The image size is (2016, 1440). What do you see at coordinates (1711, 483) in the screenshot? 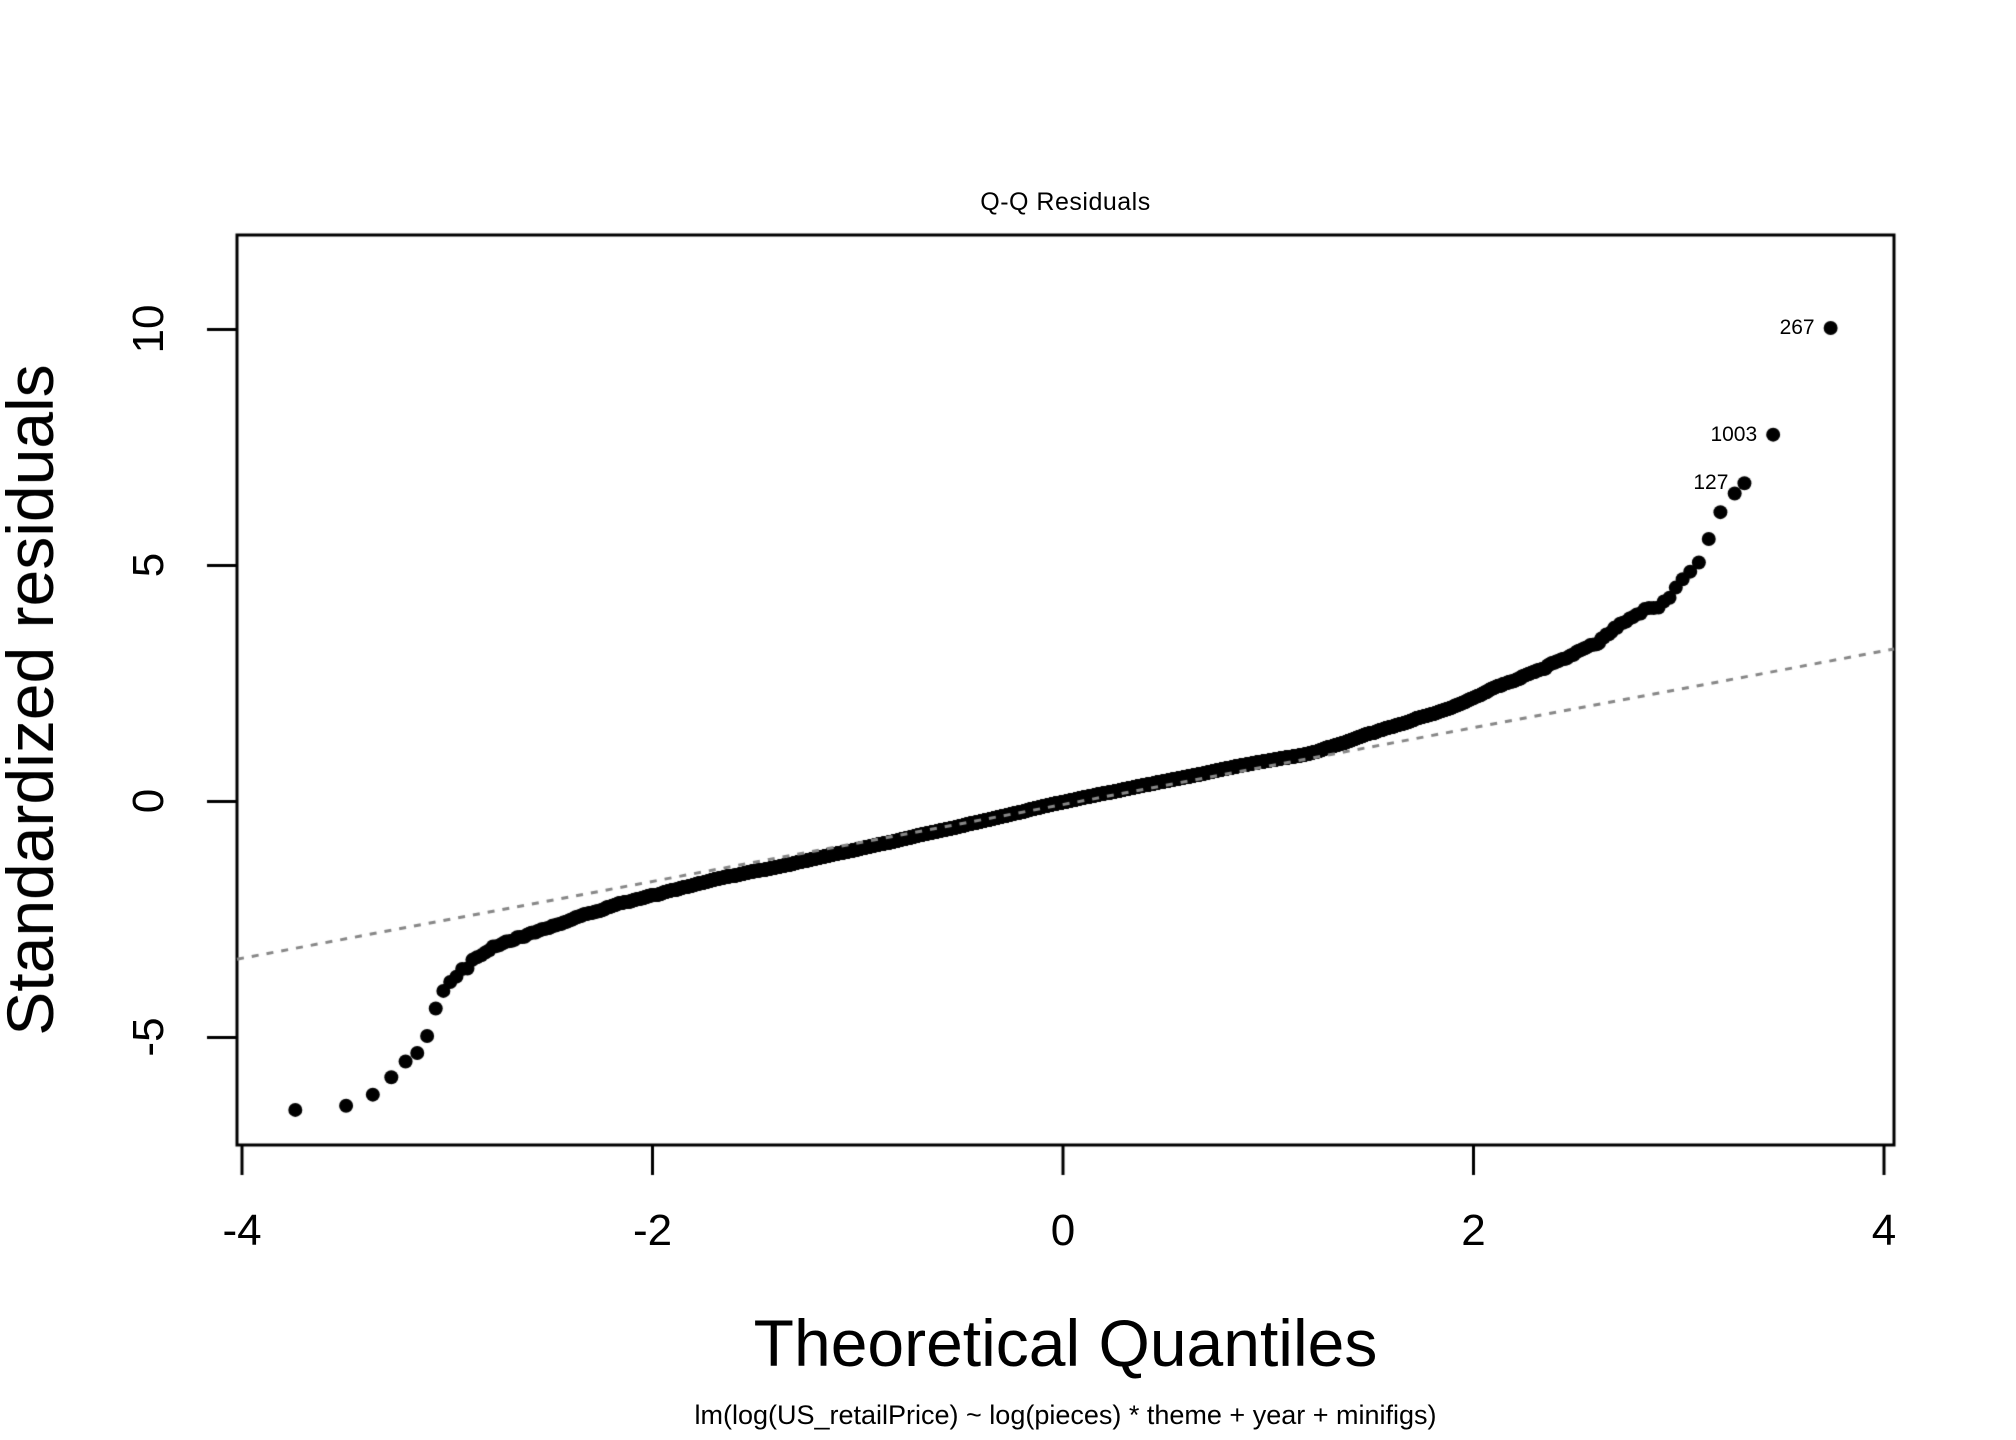
I see `outlier-label-127: 127` at bounding box center [1711, 483].